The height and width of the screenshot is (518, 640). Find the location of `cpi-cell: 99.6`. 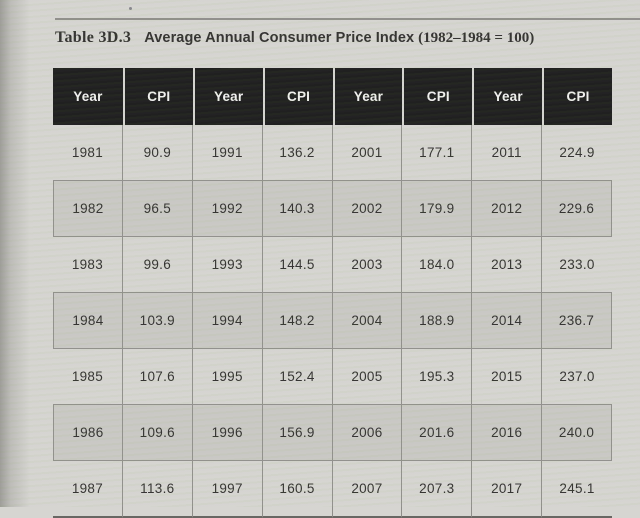

cpi-cell: 99.6 is located at coordinates (157, 265).